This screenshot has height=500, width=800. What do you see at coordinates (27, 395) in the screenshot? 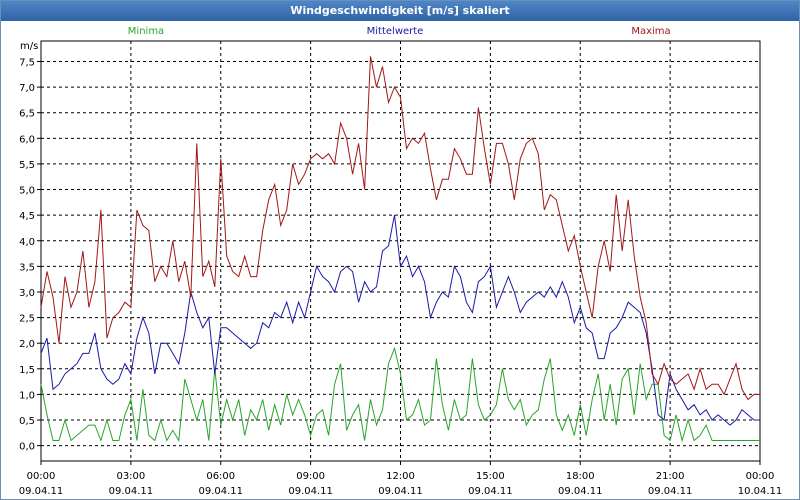
I see `y-tick-label: 1,0` at bounding box center [27, 395].